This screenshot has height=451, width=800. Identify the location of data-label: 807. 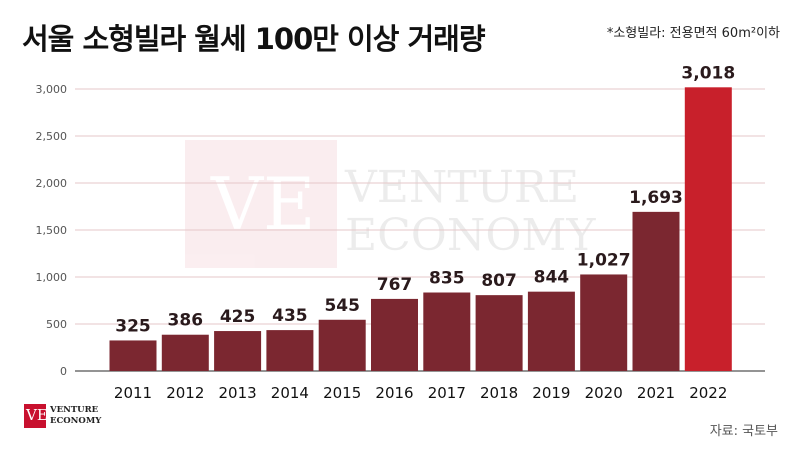
(499, 281).